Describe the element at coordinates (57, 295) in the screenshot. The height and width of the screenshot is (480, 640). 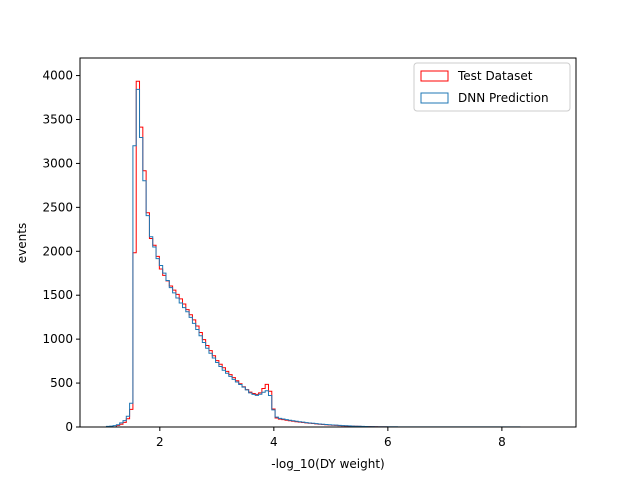
I see `y-tick-label: 1500` at that location.